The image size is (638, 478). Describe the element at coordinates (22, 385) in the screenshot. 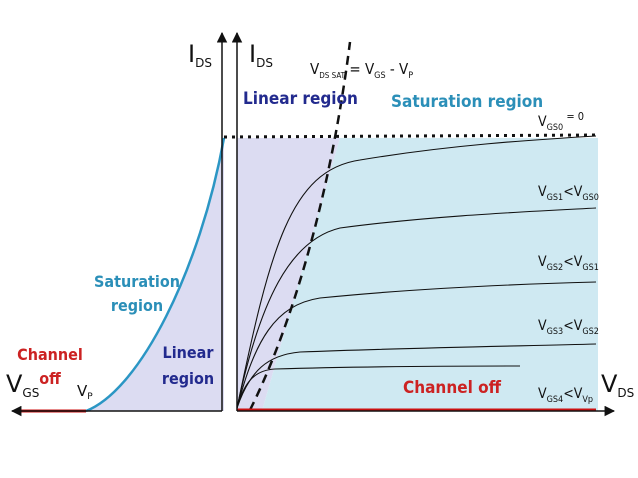

I see `left-x-axis-label: VGS` at that location.